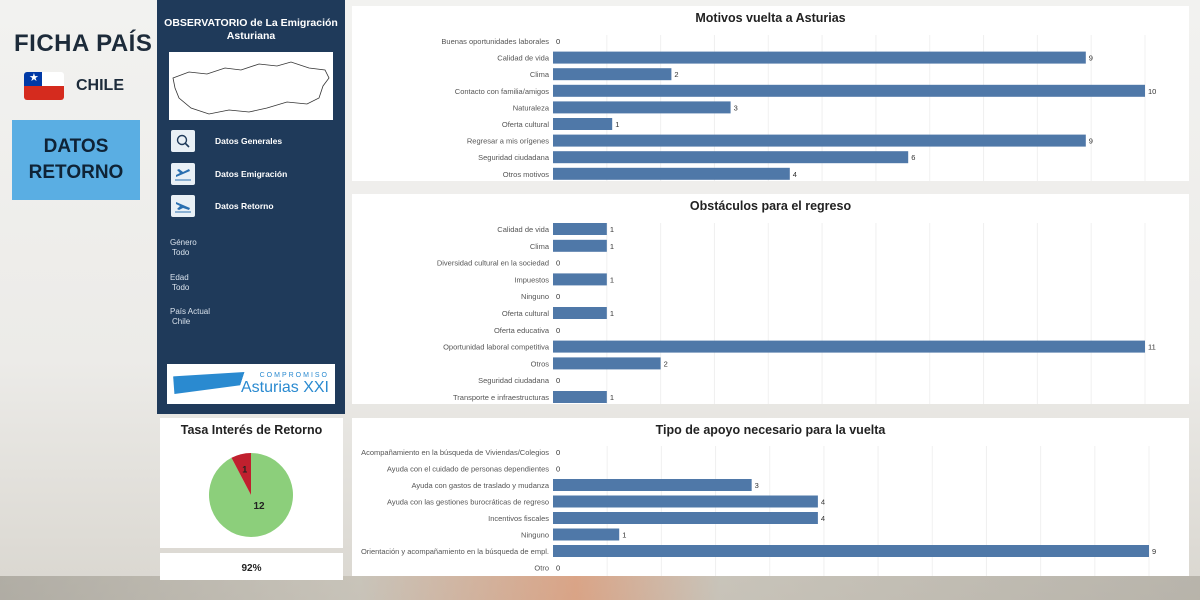 Image resolution: width=1200 pixels, height=600 pixels. What do you see at coordinates (531, 107) in the screenshot?
I see `category-label: Naturaleza` at bounding box center [531, 107].